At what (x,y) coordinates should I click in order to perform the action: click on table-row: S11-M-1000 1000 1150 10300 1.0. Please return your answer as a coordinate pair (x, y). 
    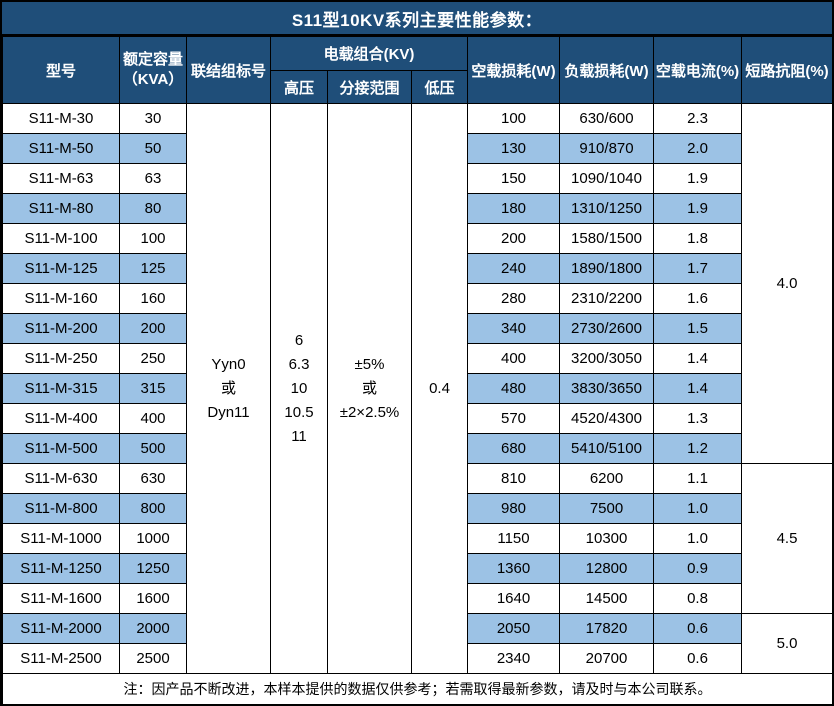
    Looking at the image, I should click on (417, 538).